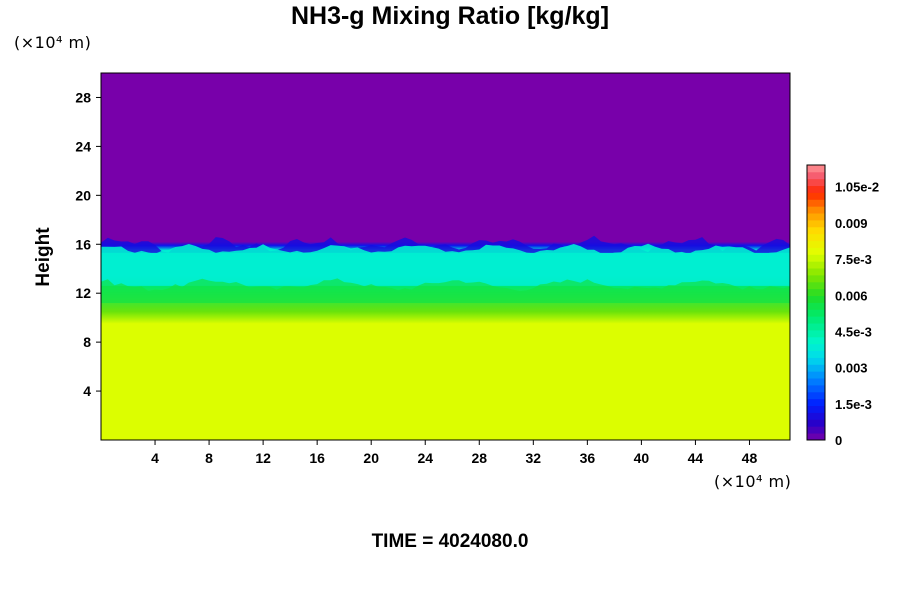 This screenshot has height=600, width=900. What do you see at coordinates (83, 293) in the screenshot?
I see `y-tick-label: 12` at bounding box center [83, 293].